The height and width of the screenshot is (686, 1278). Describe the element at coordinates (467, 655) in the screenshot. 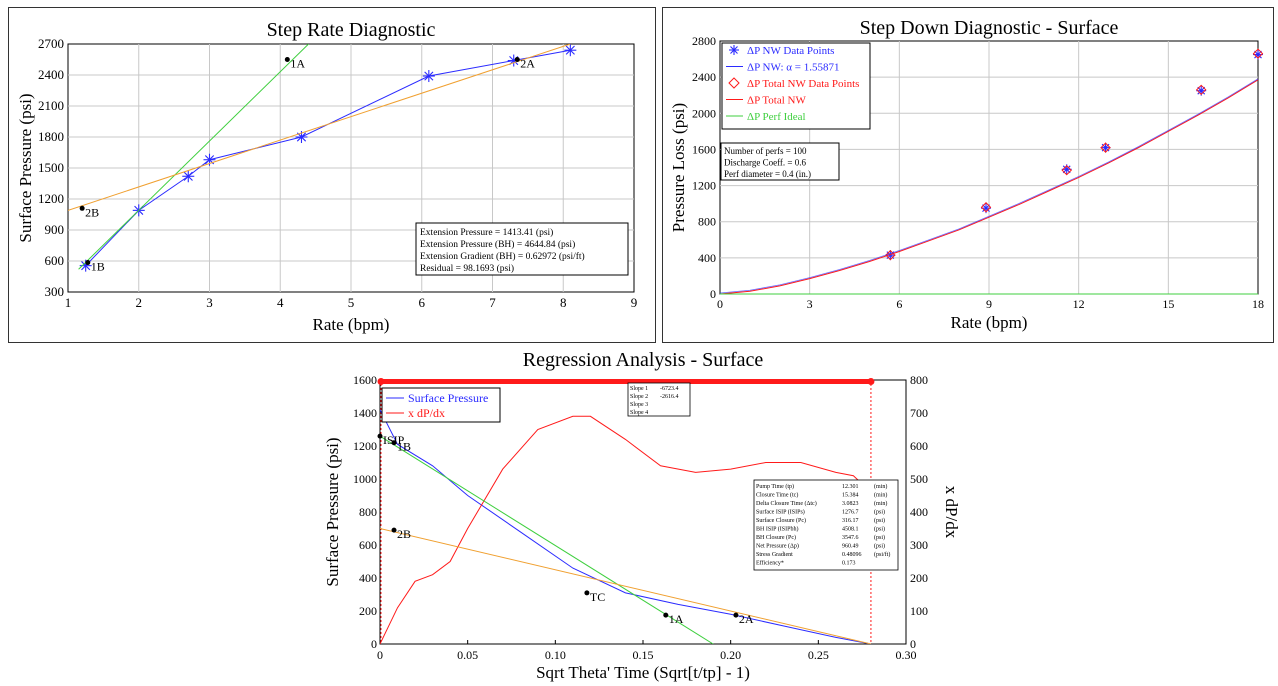

I see `x-tick-label: 0.05` at that location.